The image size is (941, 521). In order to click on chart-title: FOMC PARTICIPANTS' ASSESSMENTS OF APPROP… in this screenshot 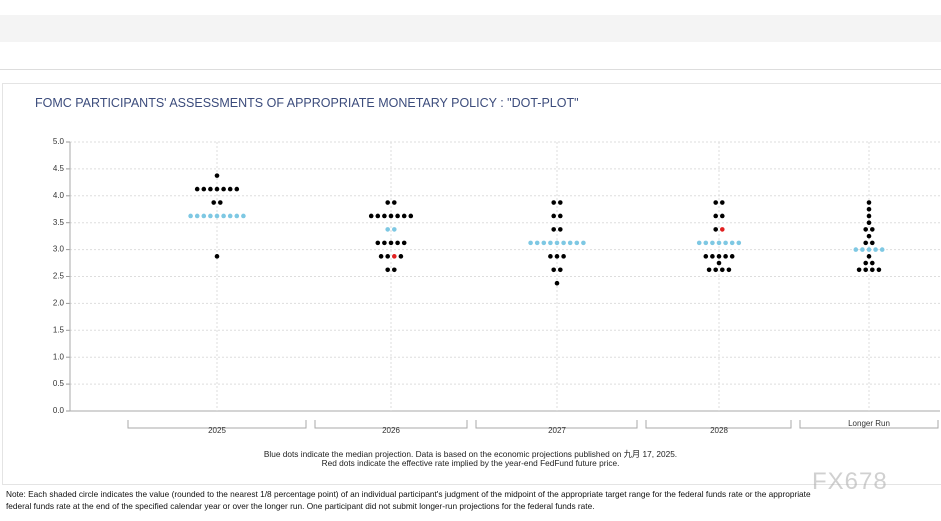, I will do `click(307, 103)`.